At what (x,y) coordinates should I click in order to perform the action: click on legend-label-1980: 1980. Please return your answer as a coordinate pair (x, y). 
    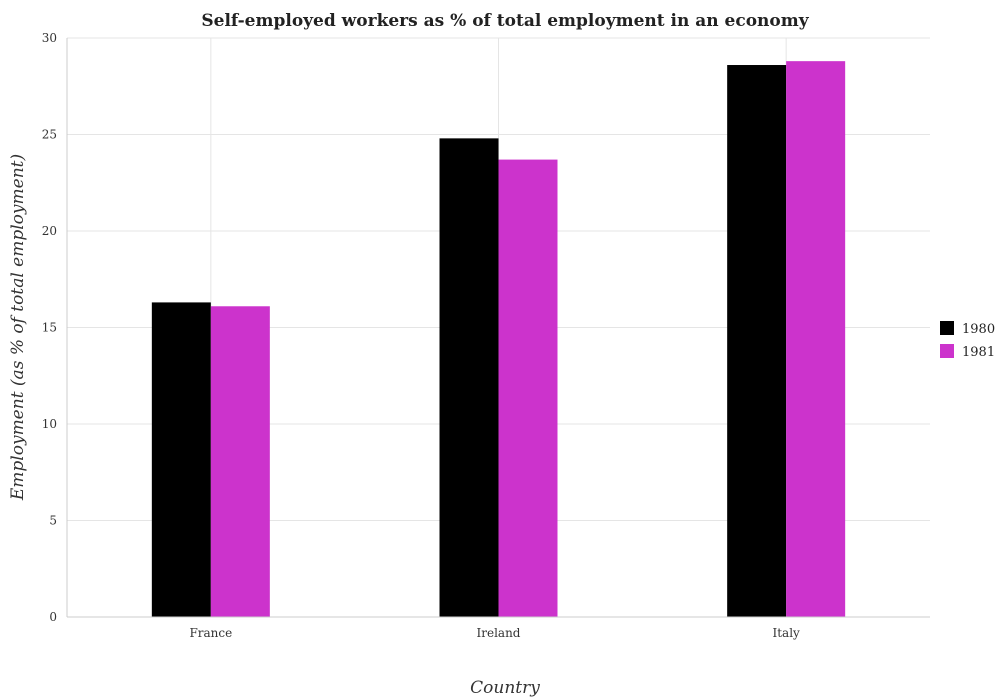
    Looking at the image, I should click on (978, 329).